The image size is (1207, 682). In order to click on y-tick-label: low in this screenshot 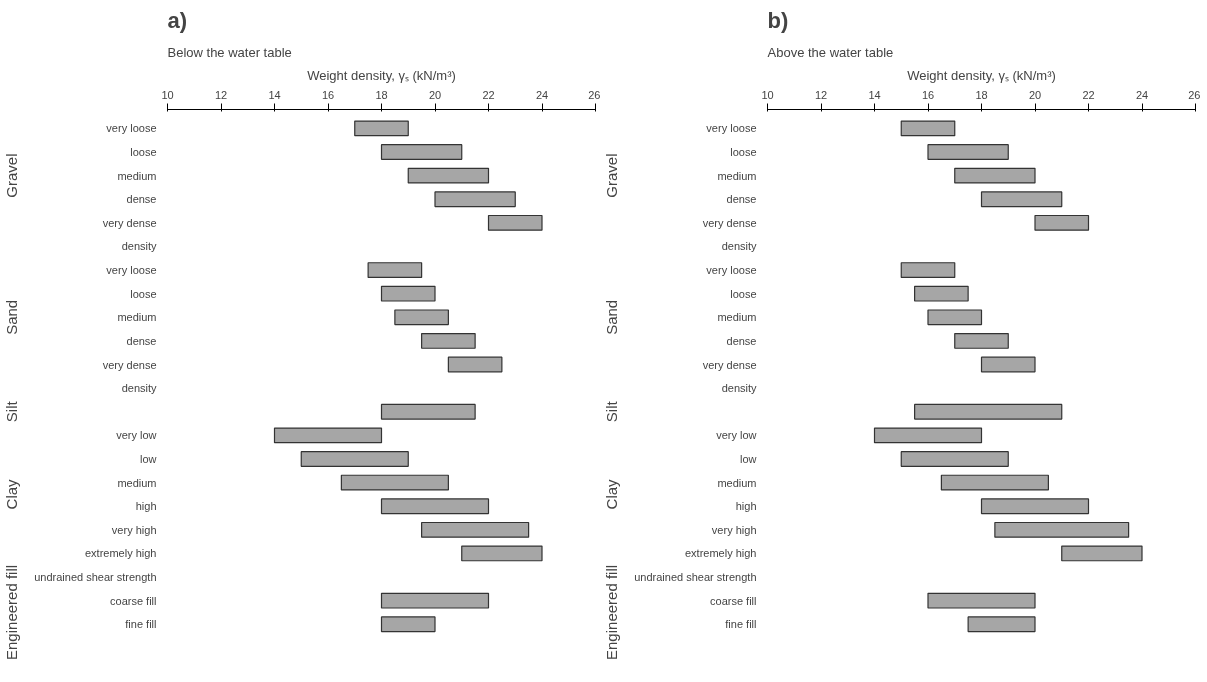, I will do `click(748, 458)`.